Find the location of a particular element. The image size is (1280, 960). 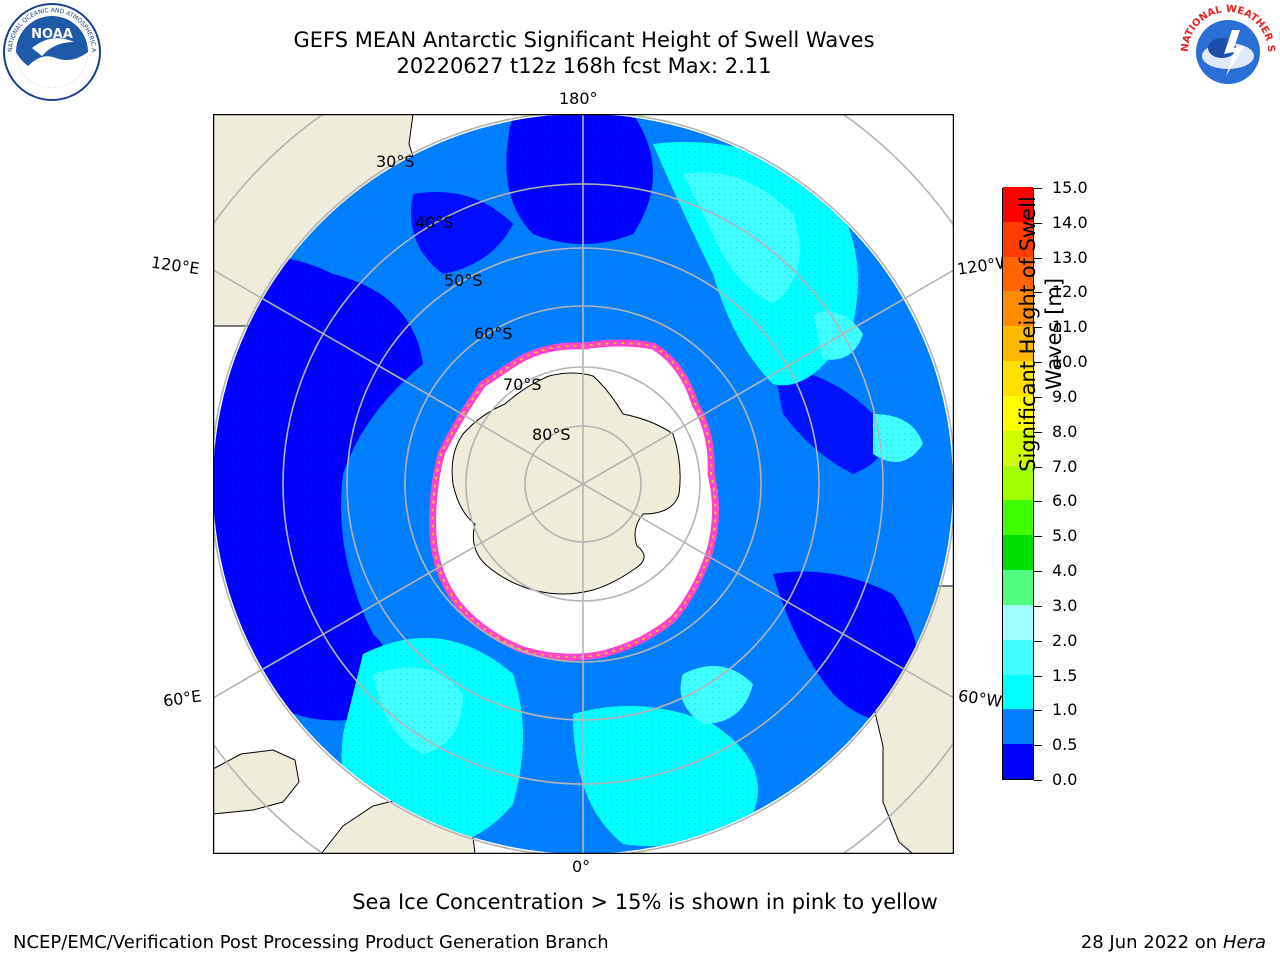

lat-label-50s: 50°S is located at coordinates (463, 280).